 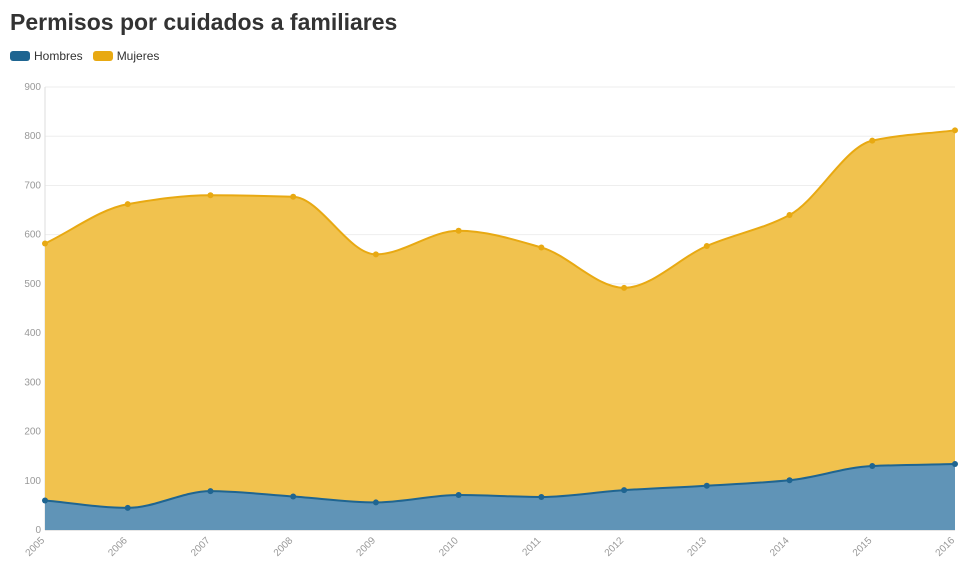 I want to click on y-tick-label: 600, so click(x=32, y=235).